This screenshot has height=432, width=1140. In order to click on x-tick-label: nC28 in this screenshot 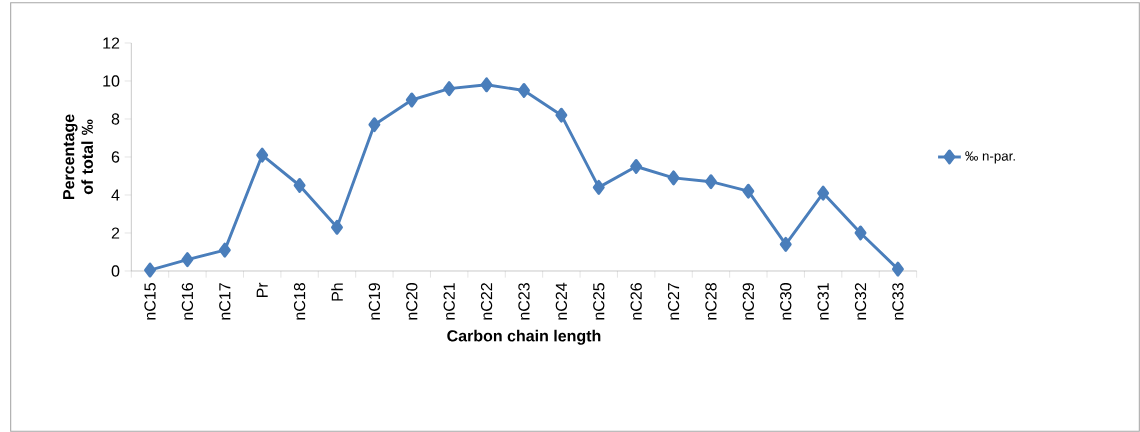, I will do `click(711, 301)`.